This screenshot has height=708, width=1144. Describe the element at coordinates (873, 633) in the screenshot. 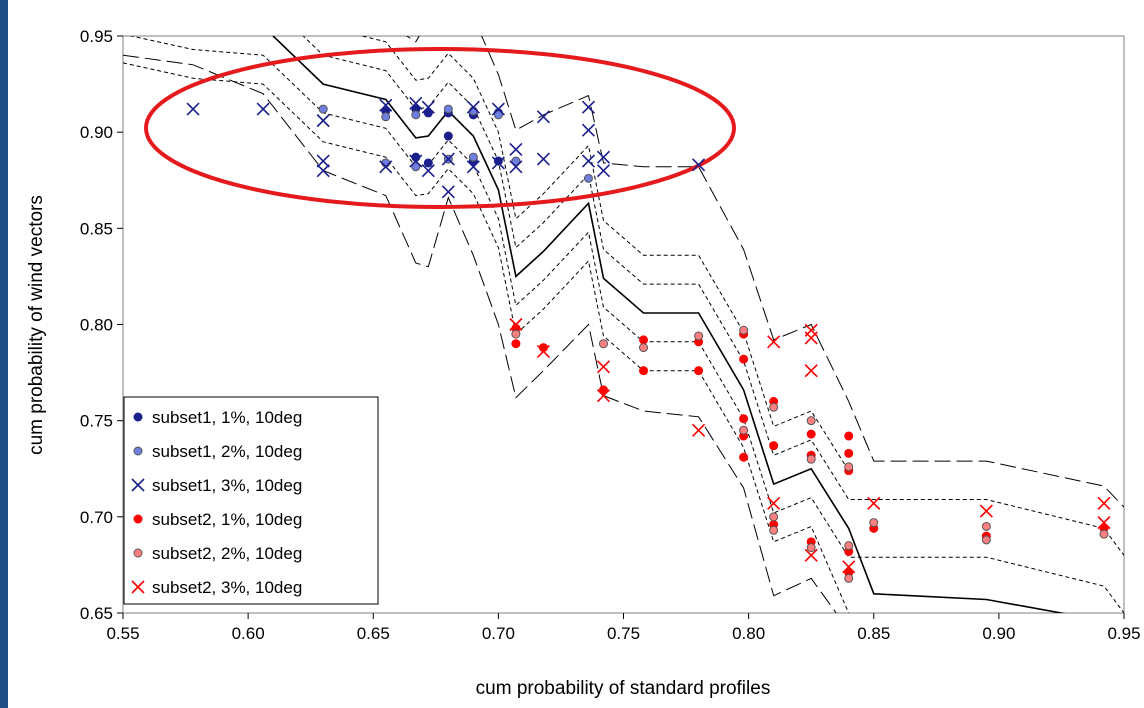

I see `x-tick-label: 0.85` at that location.